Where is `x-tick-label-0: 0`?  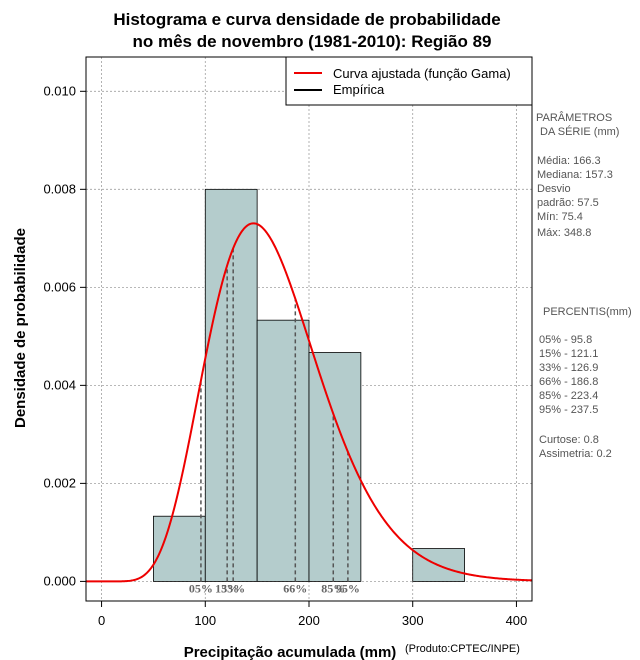 x-tick-label-0: 0 is located at coordinates (101, 620).